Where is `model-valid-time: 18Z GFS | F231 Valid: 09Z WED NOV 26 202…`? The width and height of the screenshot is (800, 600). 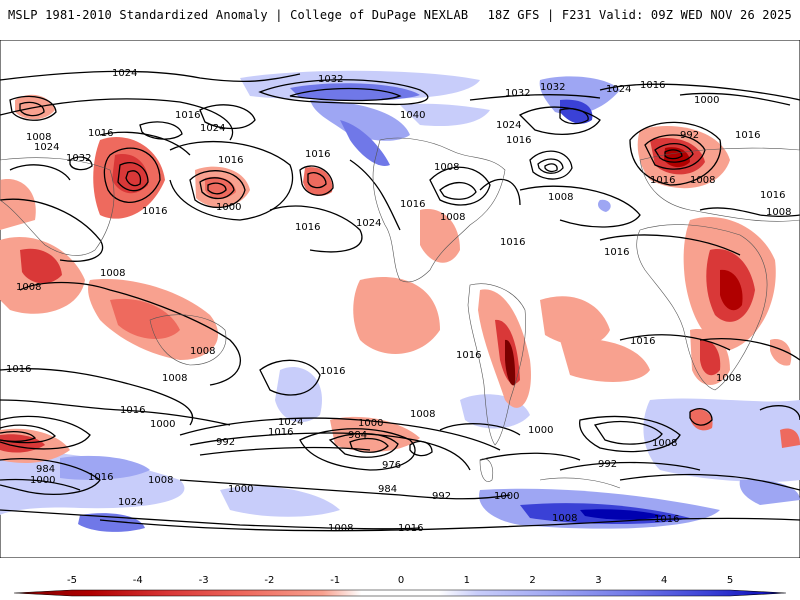
model-valid-time: 18Z GFS | F231 Valid: 09Z WED NOV 26 202… is located at coordinates (639, 15).